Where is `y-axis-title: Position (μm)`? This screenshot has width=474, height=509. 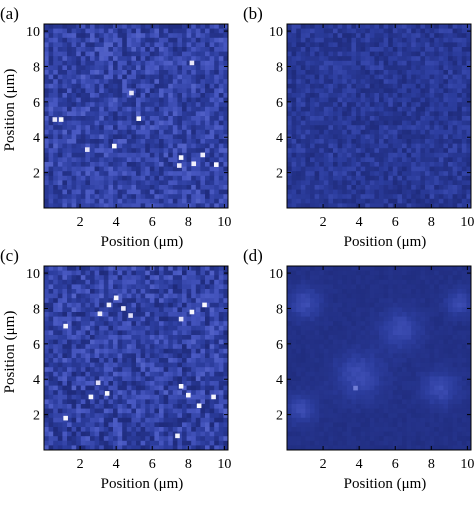 y-axis-title: Position (μm) is located at coordinates (10, 110).